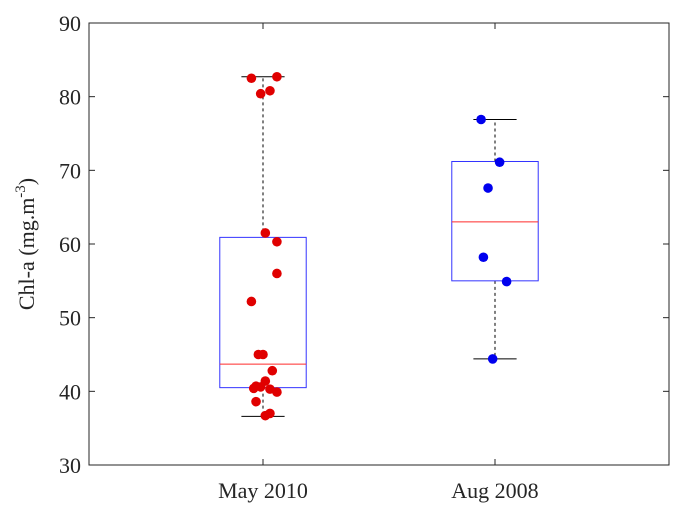 The width and height of the screenshot is (685, 512). What do you see at coordinates (70, 244) in the screenshot?
I see `y-tick-label: 60` at bounding box center [70, 244].